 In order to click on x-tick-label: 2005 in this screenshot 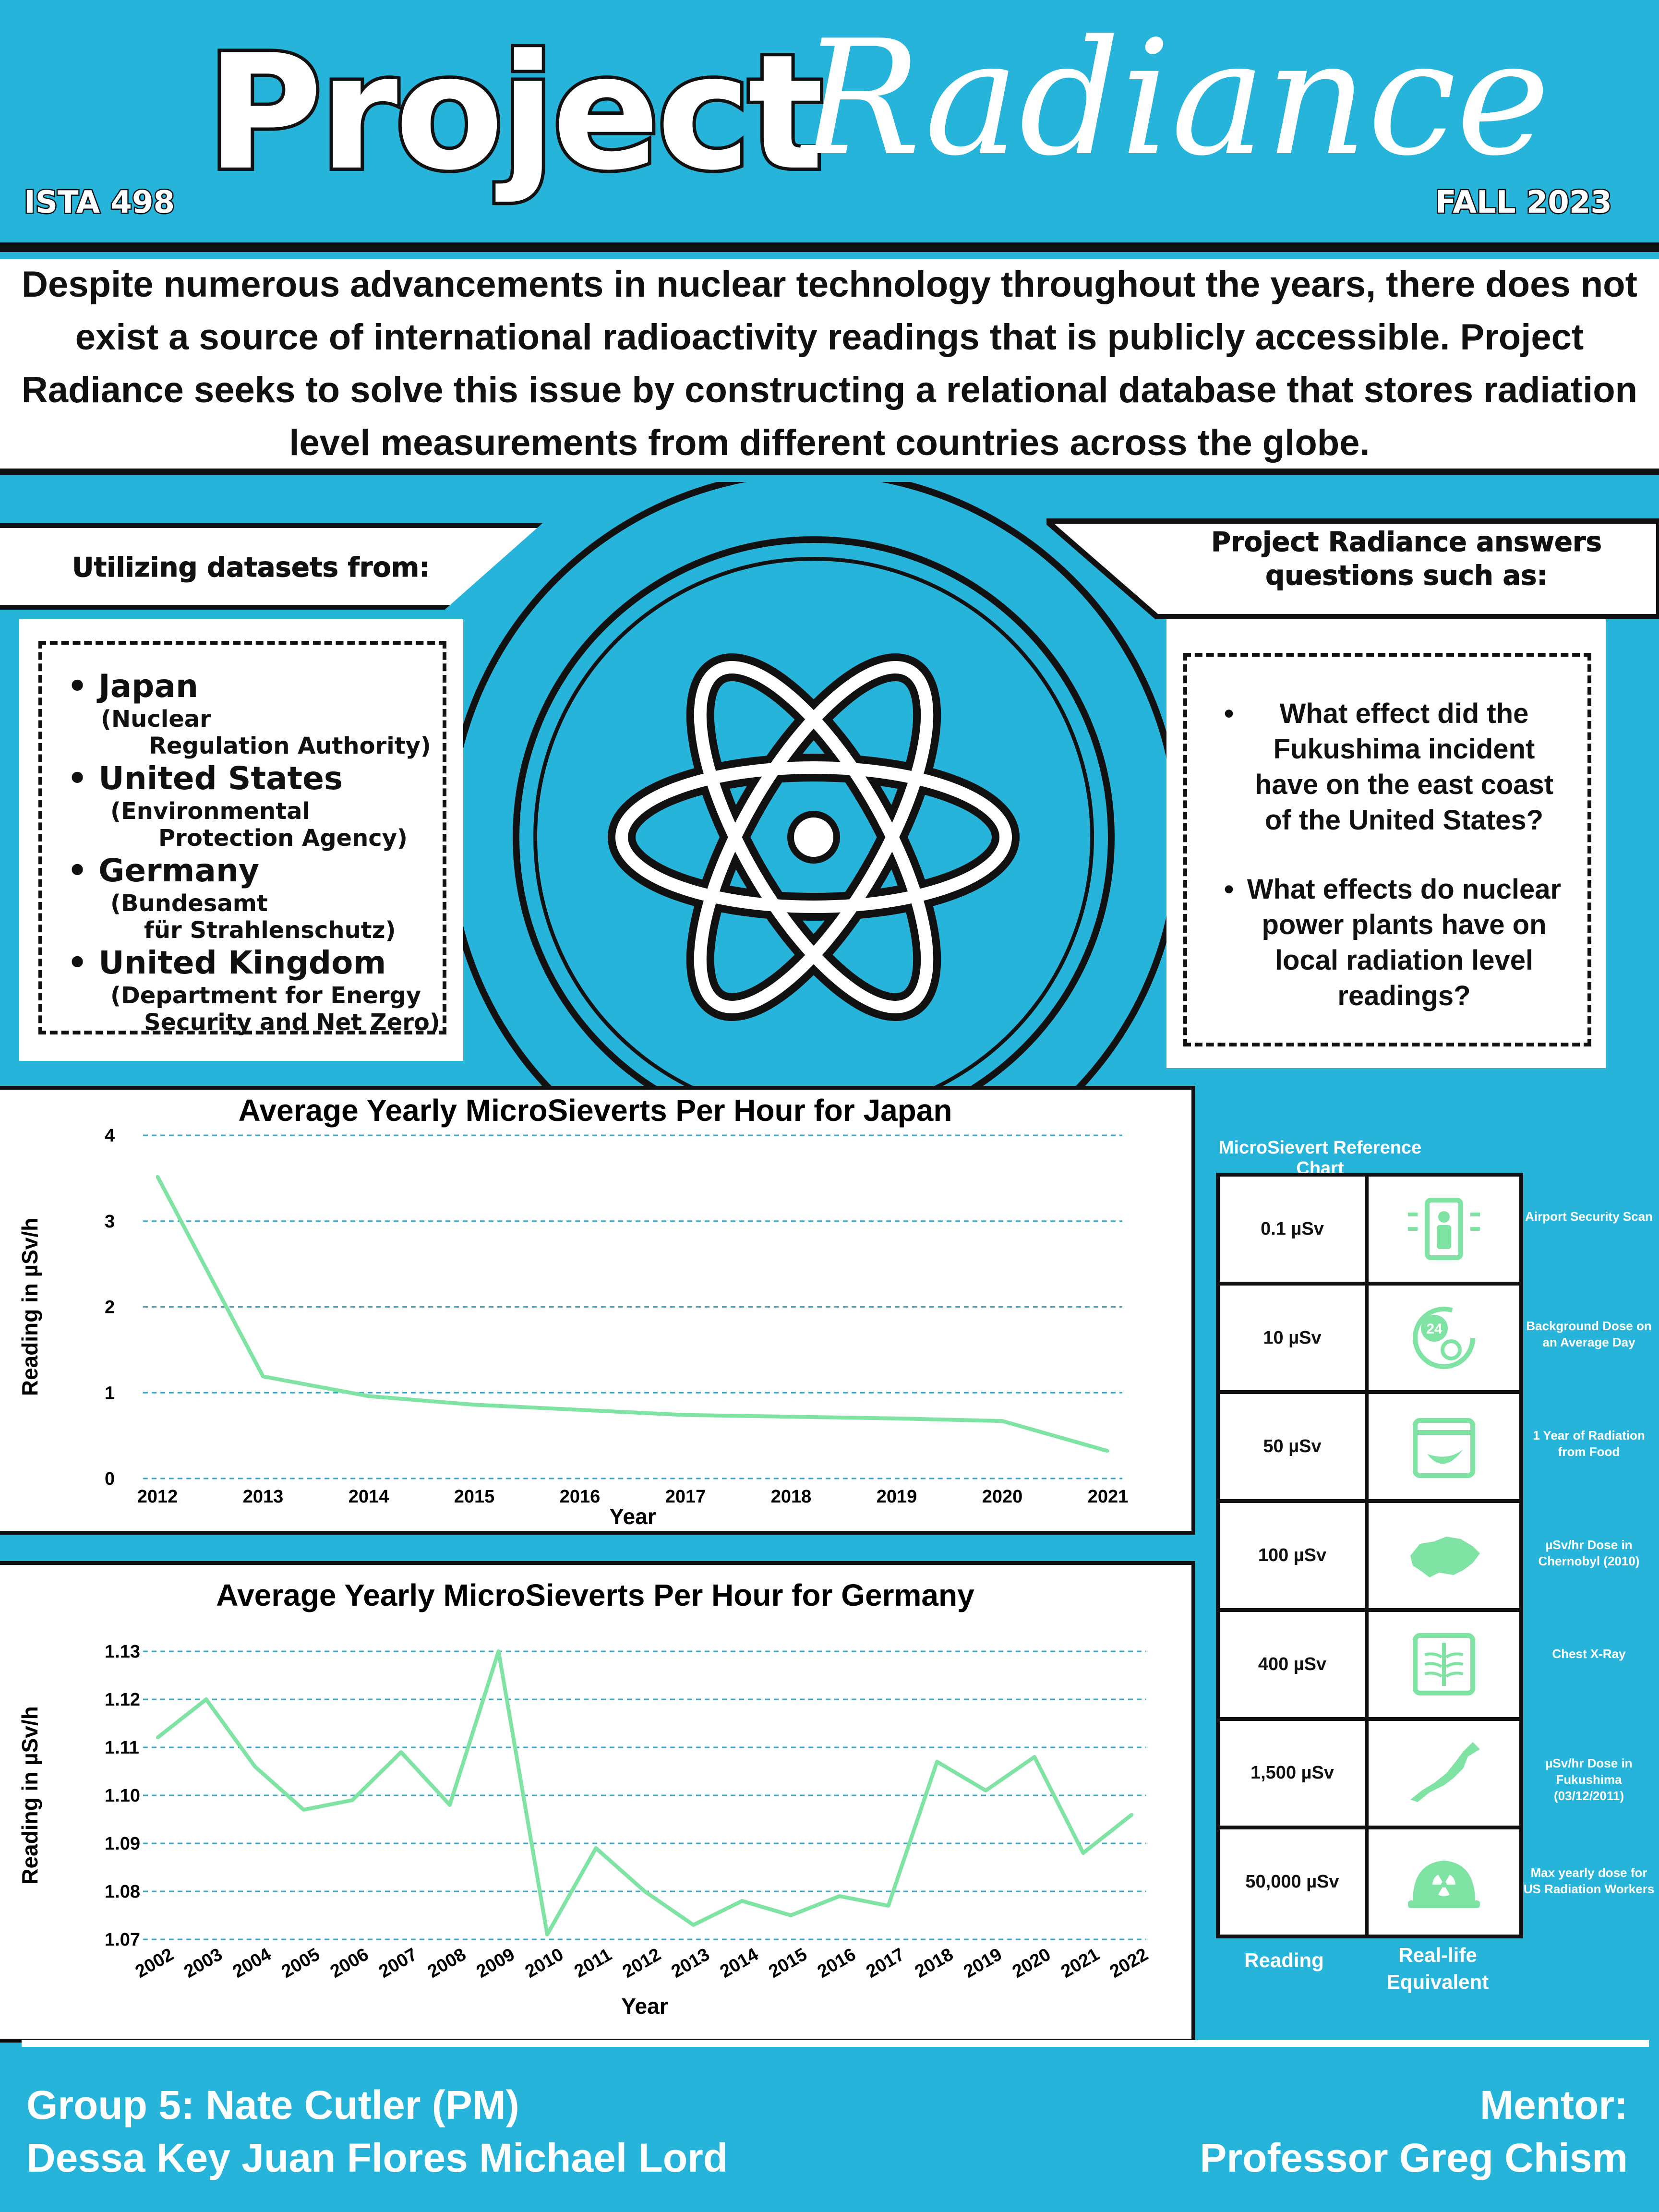, I will do `click(300, 1963)`.